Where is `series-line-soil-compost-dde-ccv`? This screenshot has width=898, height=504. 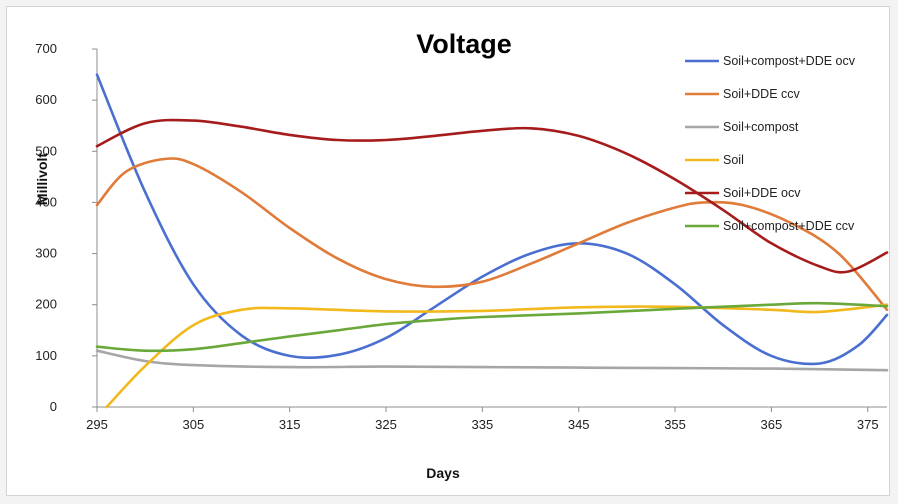 series-line-soil-compost-dde-ccv is located at coordinates (492, 327).